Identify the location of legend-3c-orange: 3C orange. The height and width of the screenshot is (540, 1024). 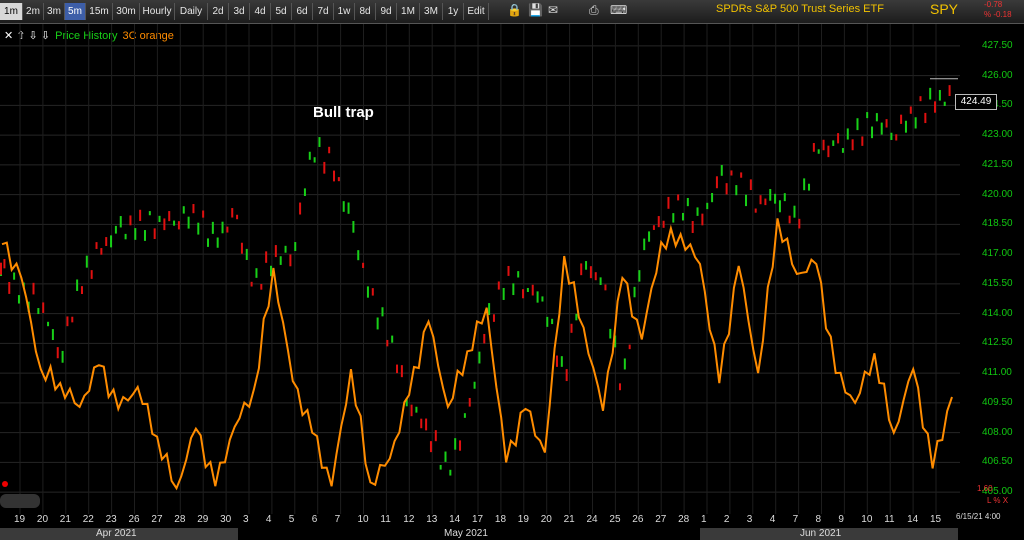
(148, 36).